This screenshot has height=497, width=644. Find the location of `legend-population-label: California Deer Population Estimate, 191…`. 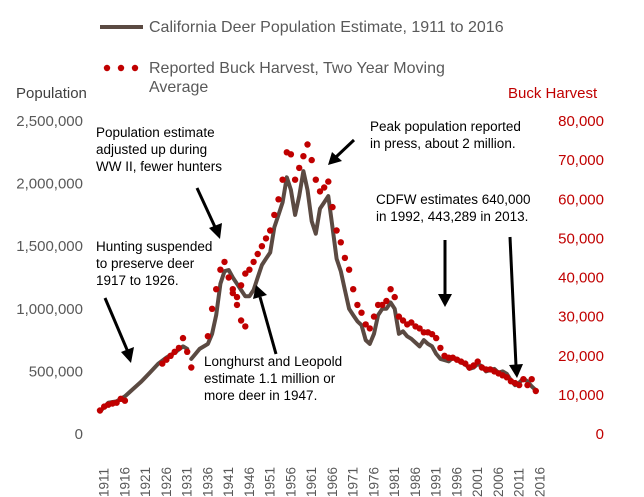

legend-population-label: California Deer Population Estimate, 191… is located at coordinates (326, 27).